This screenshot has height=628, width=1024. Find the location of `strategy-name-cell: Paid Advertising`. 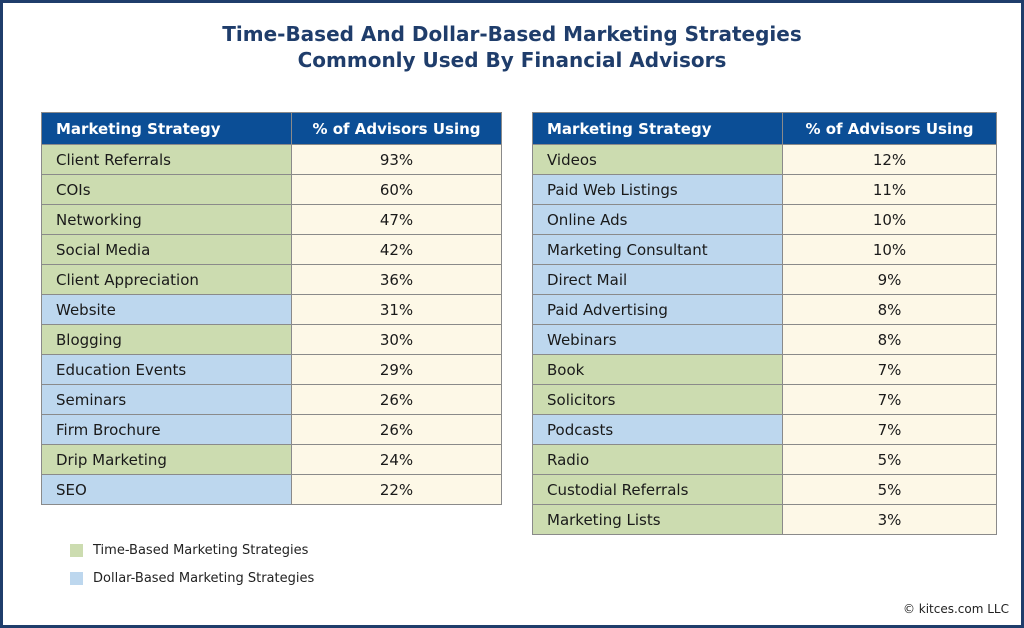

strategy-name-cell: Paid Advertising is located at coordinates (657, 309).